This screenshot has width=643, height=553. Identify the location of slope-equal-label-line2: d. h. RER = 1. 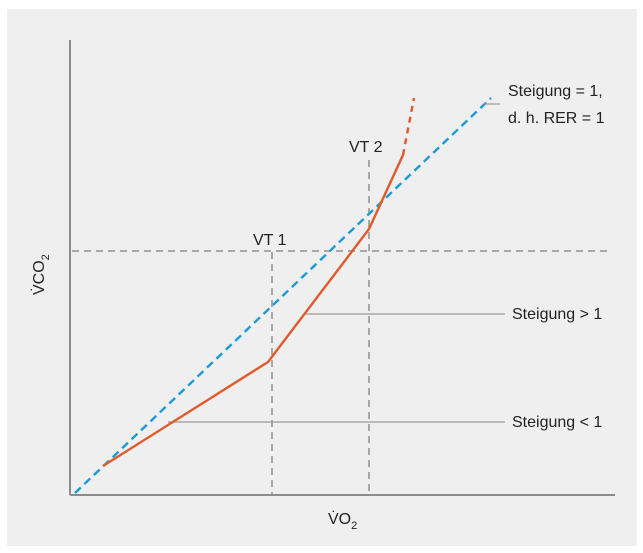
(556, 118).